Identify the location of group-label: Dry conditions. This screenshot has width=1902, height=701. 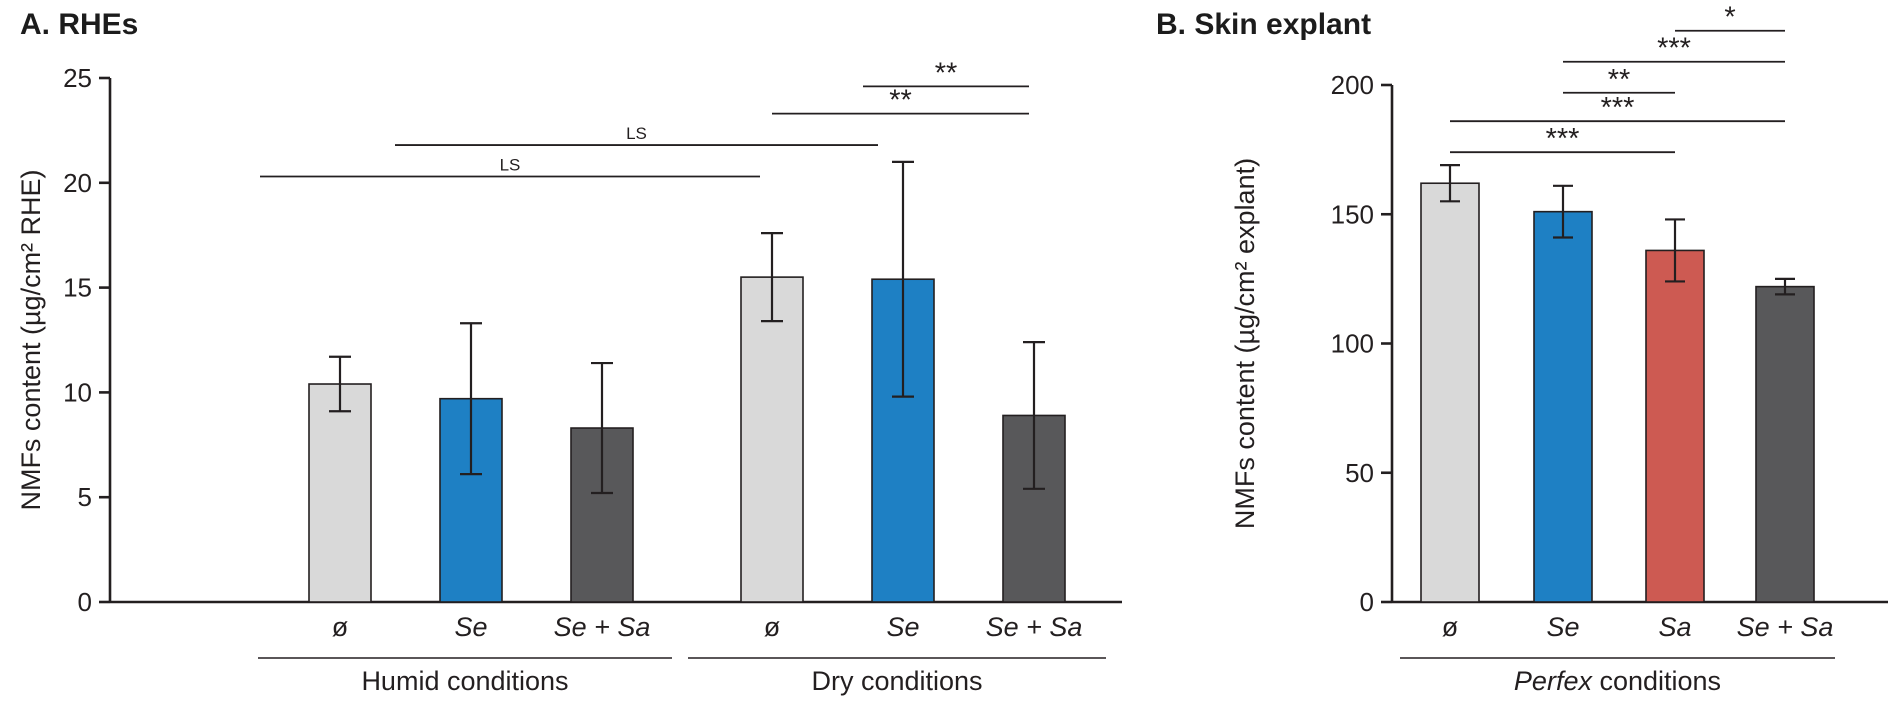
(896, 681).